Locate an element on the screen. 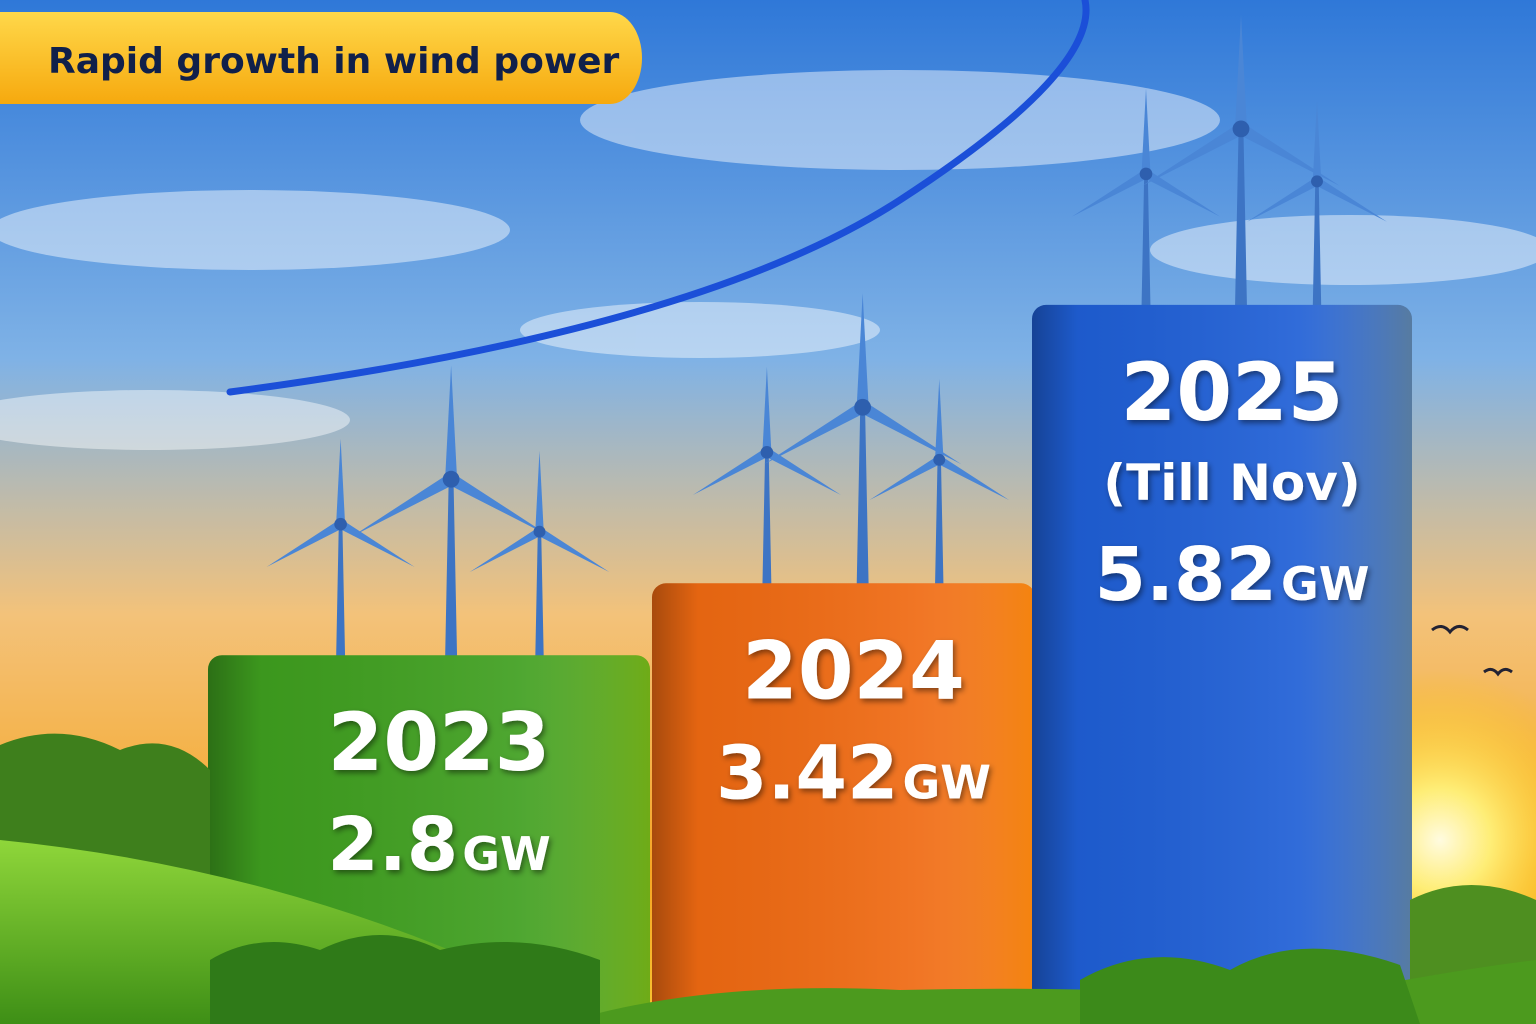 The height and width of the screenshot is (1024, 1536). category-label: 2025 is located at coordinates (1232, 392).